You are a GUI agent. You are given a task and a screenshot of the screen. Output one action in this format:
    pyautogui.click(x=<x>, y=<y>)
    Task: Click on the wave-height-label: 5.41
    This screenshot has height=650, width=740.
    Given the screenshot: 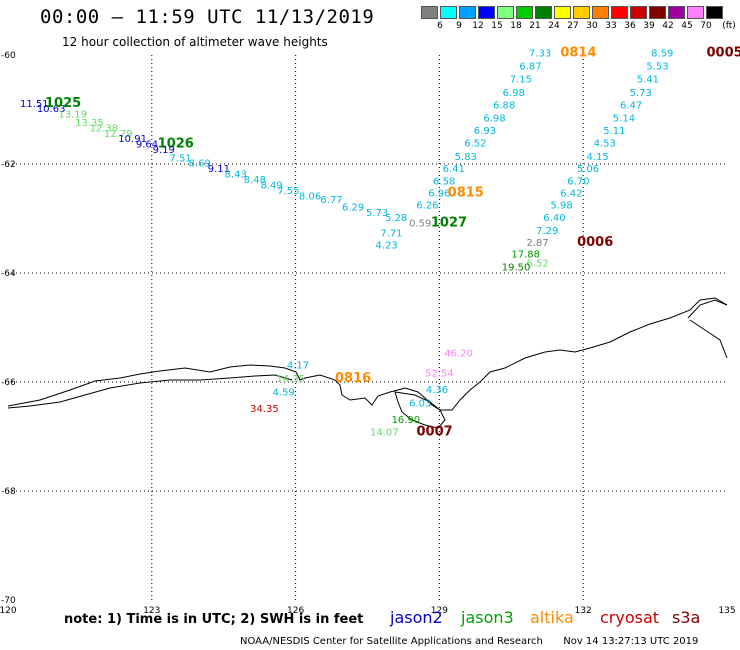 What is the action you would take?
    pyautogui.click(x=648, y=79)
    